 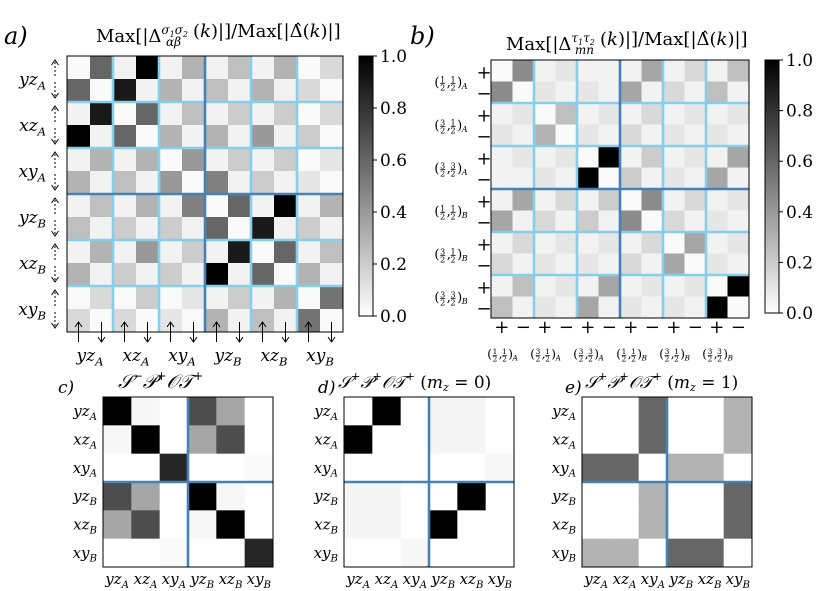 What do you see at coordinates (240, 137) in the screenshot?
I see `panel-a-cell-r3-c7` at bounding box center [240, 137].